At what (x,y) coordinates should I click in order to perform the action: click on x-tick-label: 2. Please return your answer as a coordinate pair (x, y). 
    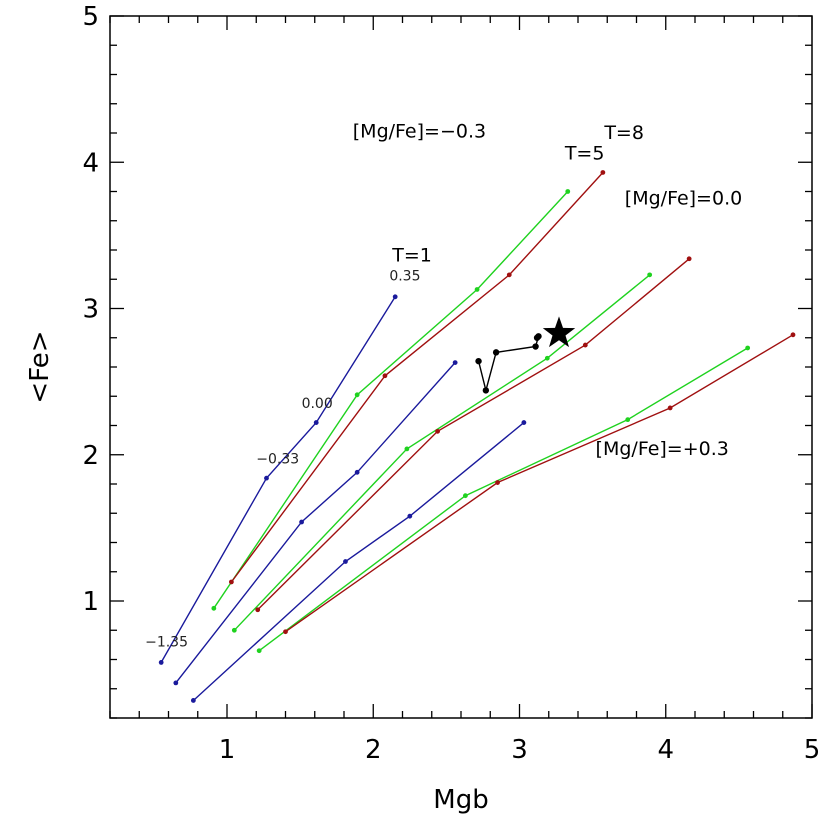
    Looking at the image, I should click on (373, 750).